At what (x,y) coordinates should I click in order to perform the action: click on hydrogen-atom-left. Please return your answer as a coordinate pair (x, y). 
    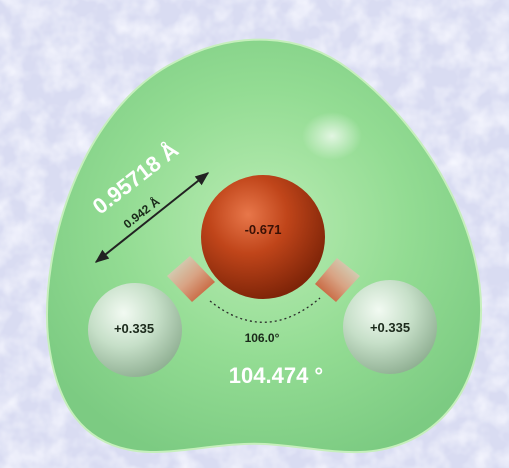
    Looking at the image, I should click on (135, 330).